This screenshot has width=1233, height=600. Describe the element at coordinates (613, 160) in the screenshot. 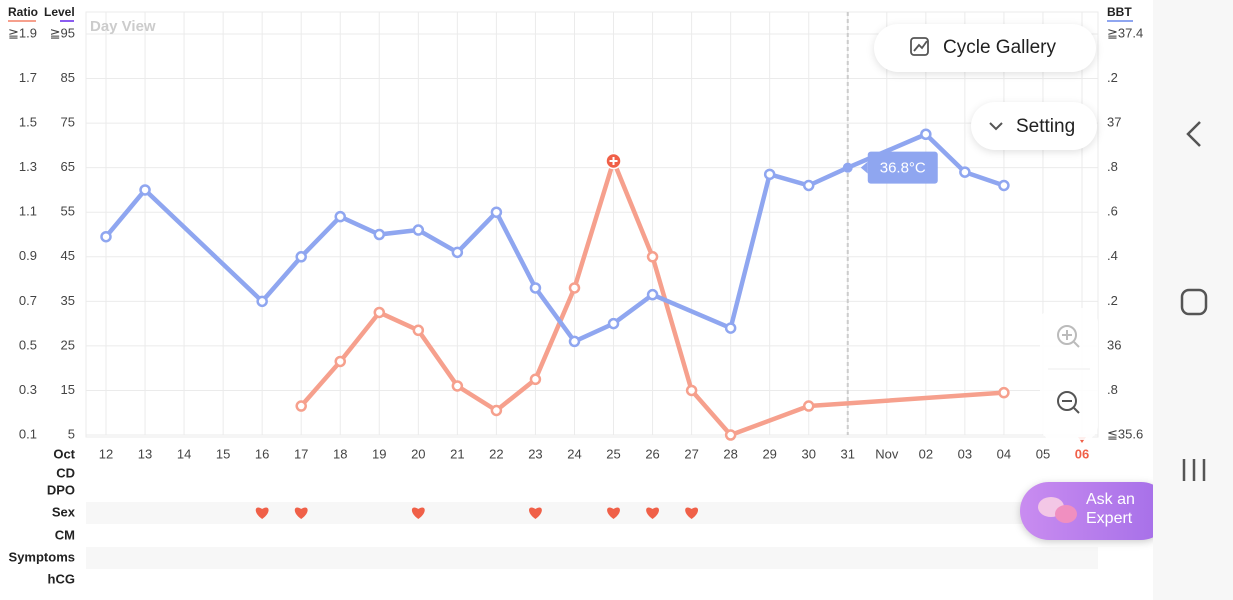

I see `peak-plus` at that location.